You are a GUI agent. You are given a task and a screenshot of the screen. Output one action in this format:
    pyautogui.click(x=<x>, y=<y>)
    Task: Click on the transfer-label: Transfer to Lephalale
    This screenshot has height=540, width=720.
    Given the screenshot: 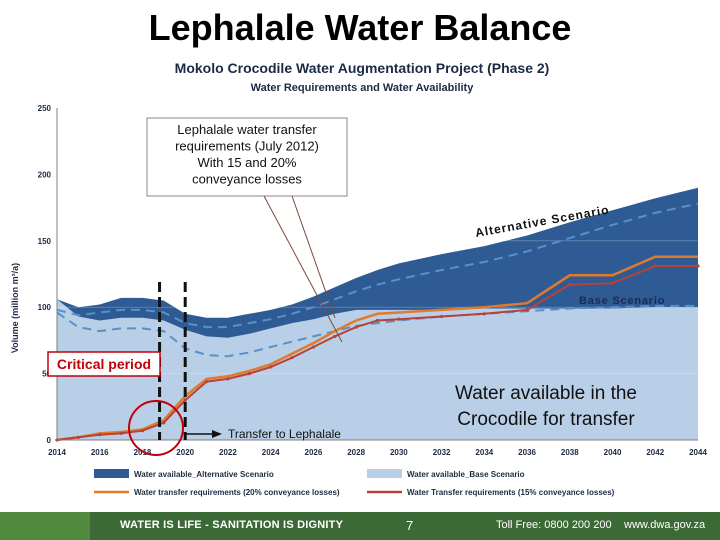 What is the action you would take?
    pyautogui.click(x=284, y=434)
    